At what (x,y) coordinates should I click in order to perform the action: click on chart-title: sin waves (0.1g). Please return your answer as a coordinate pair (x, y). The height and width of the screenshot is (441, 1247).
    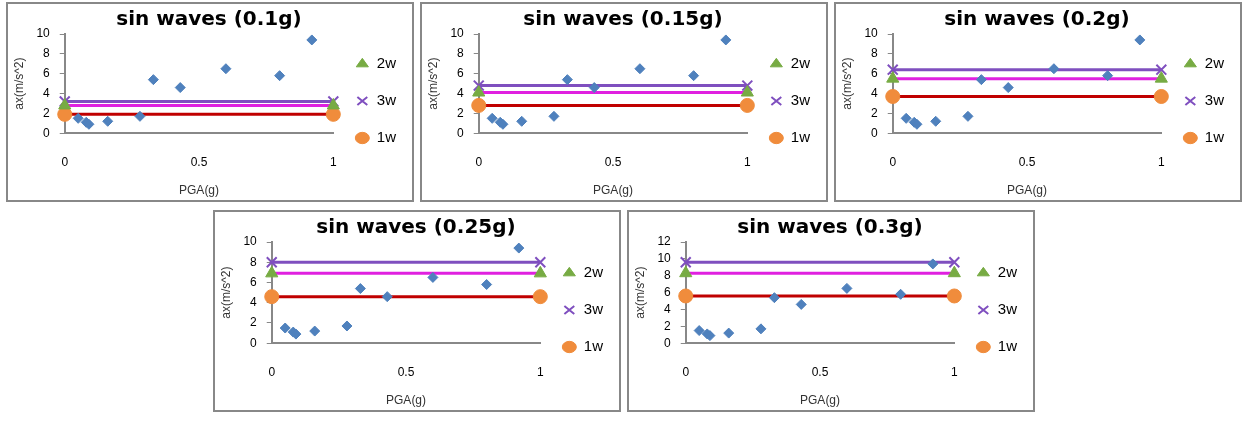
    Looking at the image, I should click on (208, 18).